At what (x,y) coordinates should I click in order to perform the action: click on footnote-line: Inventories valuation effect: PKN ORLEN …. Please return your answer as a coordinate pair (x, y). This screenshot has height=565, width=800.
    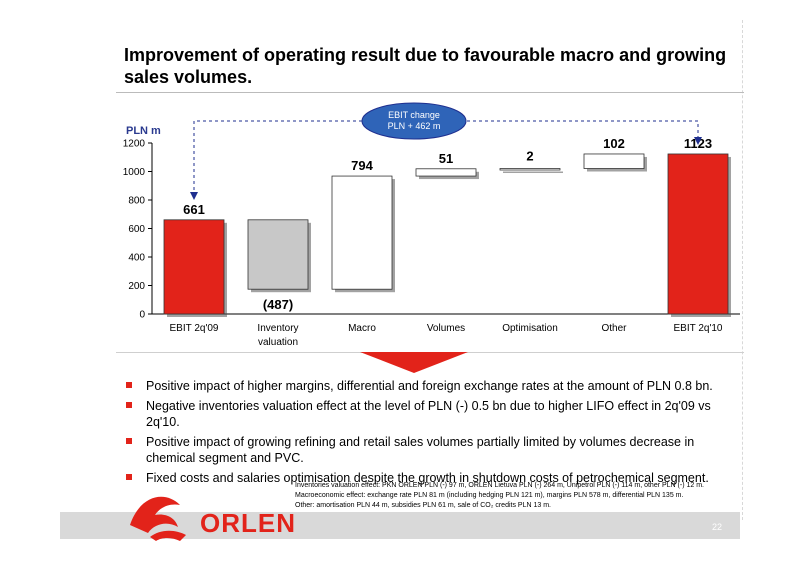
    Looking at the image, I should click on (500, 485).